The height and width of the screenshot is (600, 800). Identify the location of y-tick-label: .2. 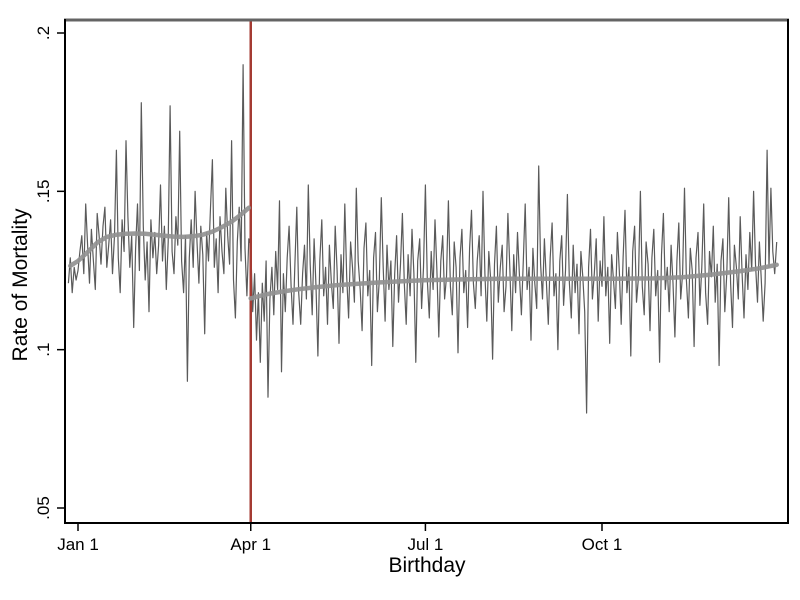
(43, 33).